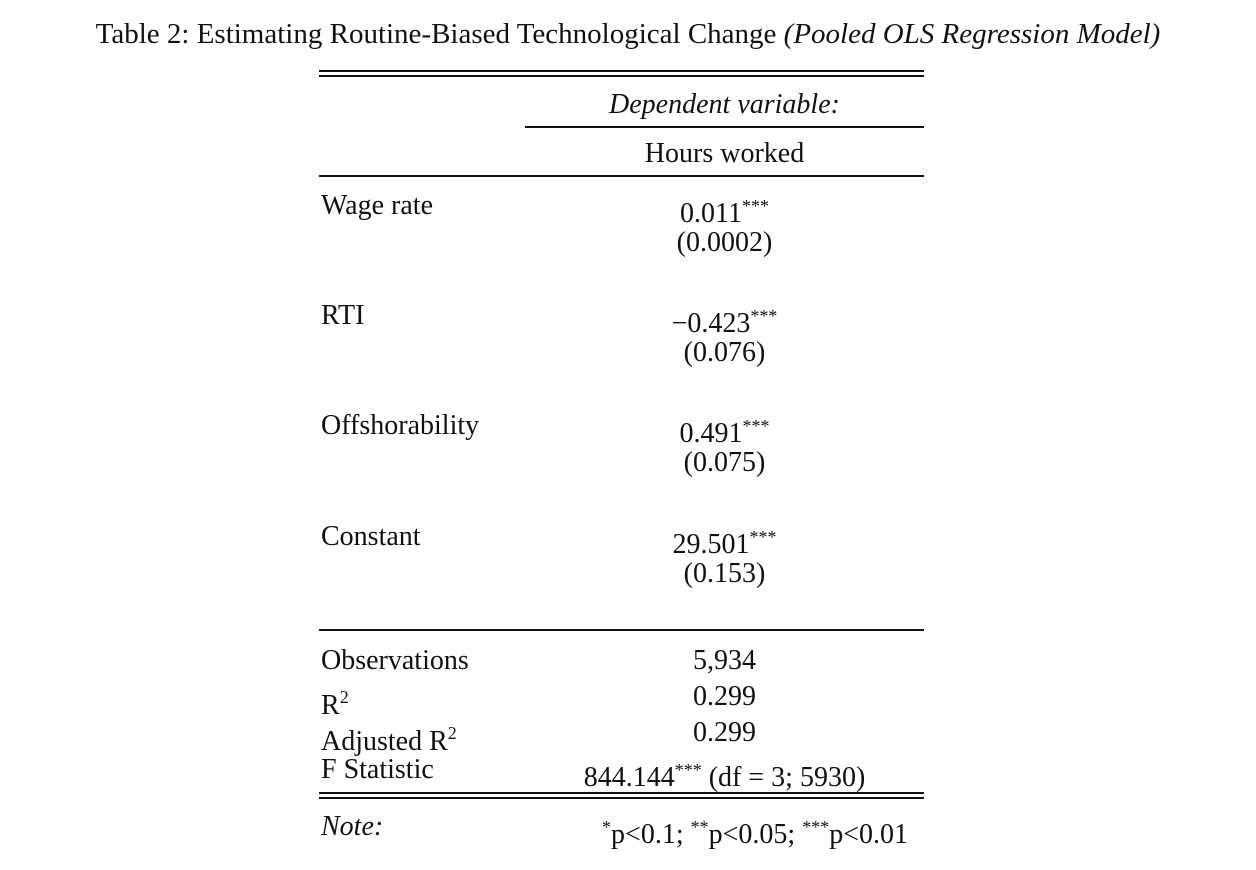 The height and width of the screenshot is (870, 1256). What do you see at coordinates (724, 543) in the screenshot?
I see `coef-constant: 29.501***` at bounding box center [724, 543].